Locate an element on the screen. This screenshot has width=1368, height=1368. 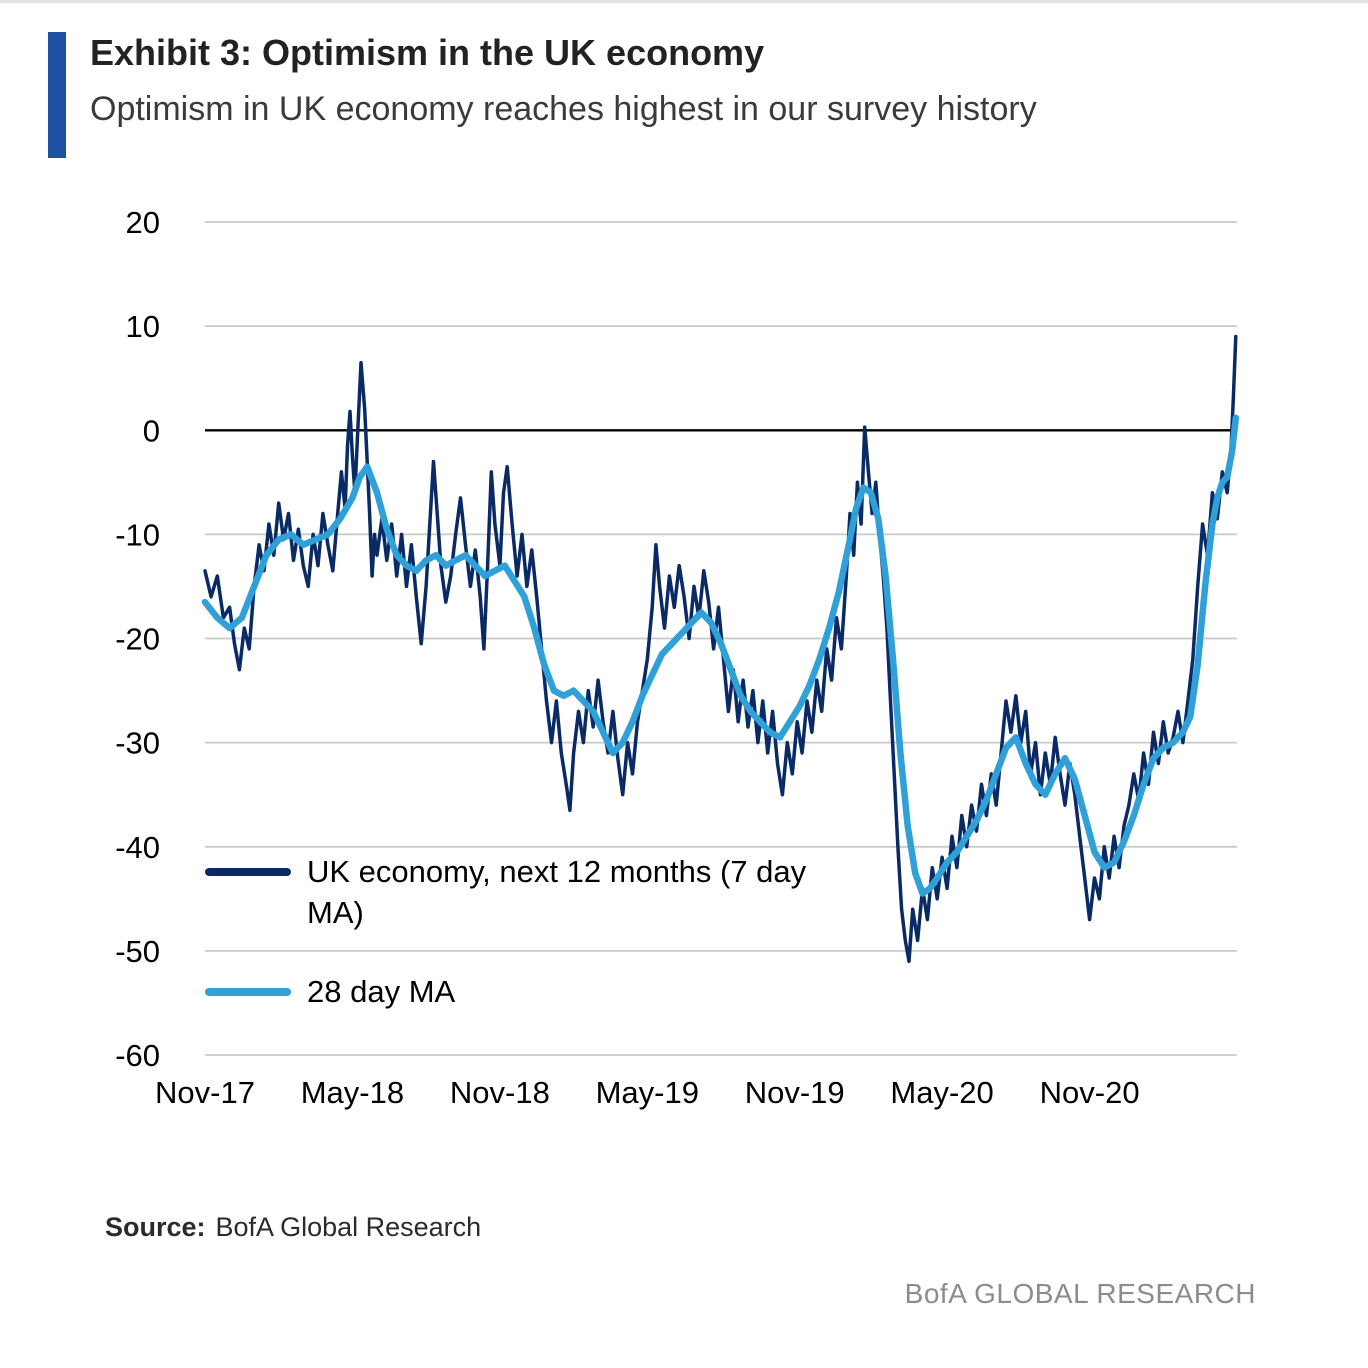
source-text: BofA Global Research is located at coordinates (348, 1227).